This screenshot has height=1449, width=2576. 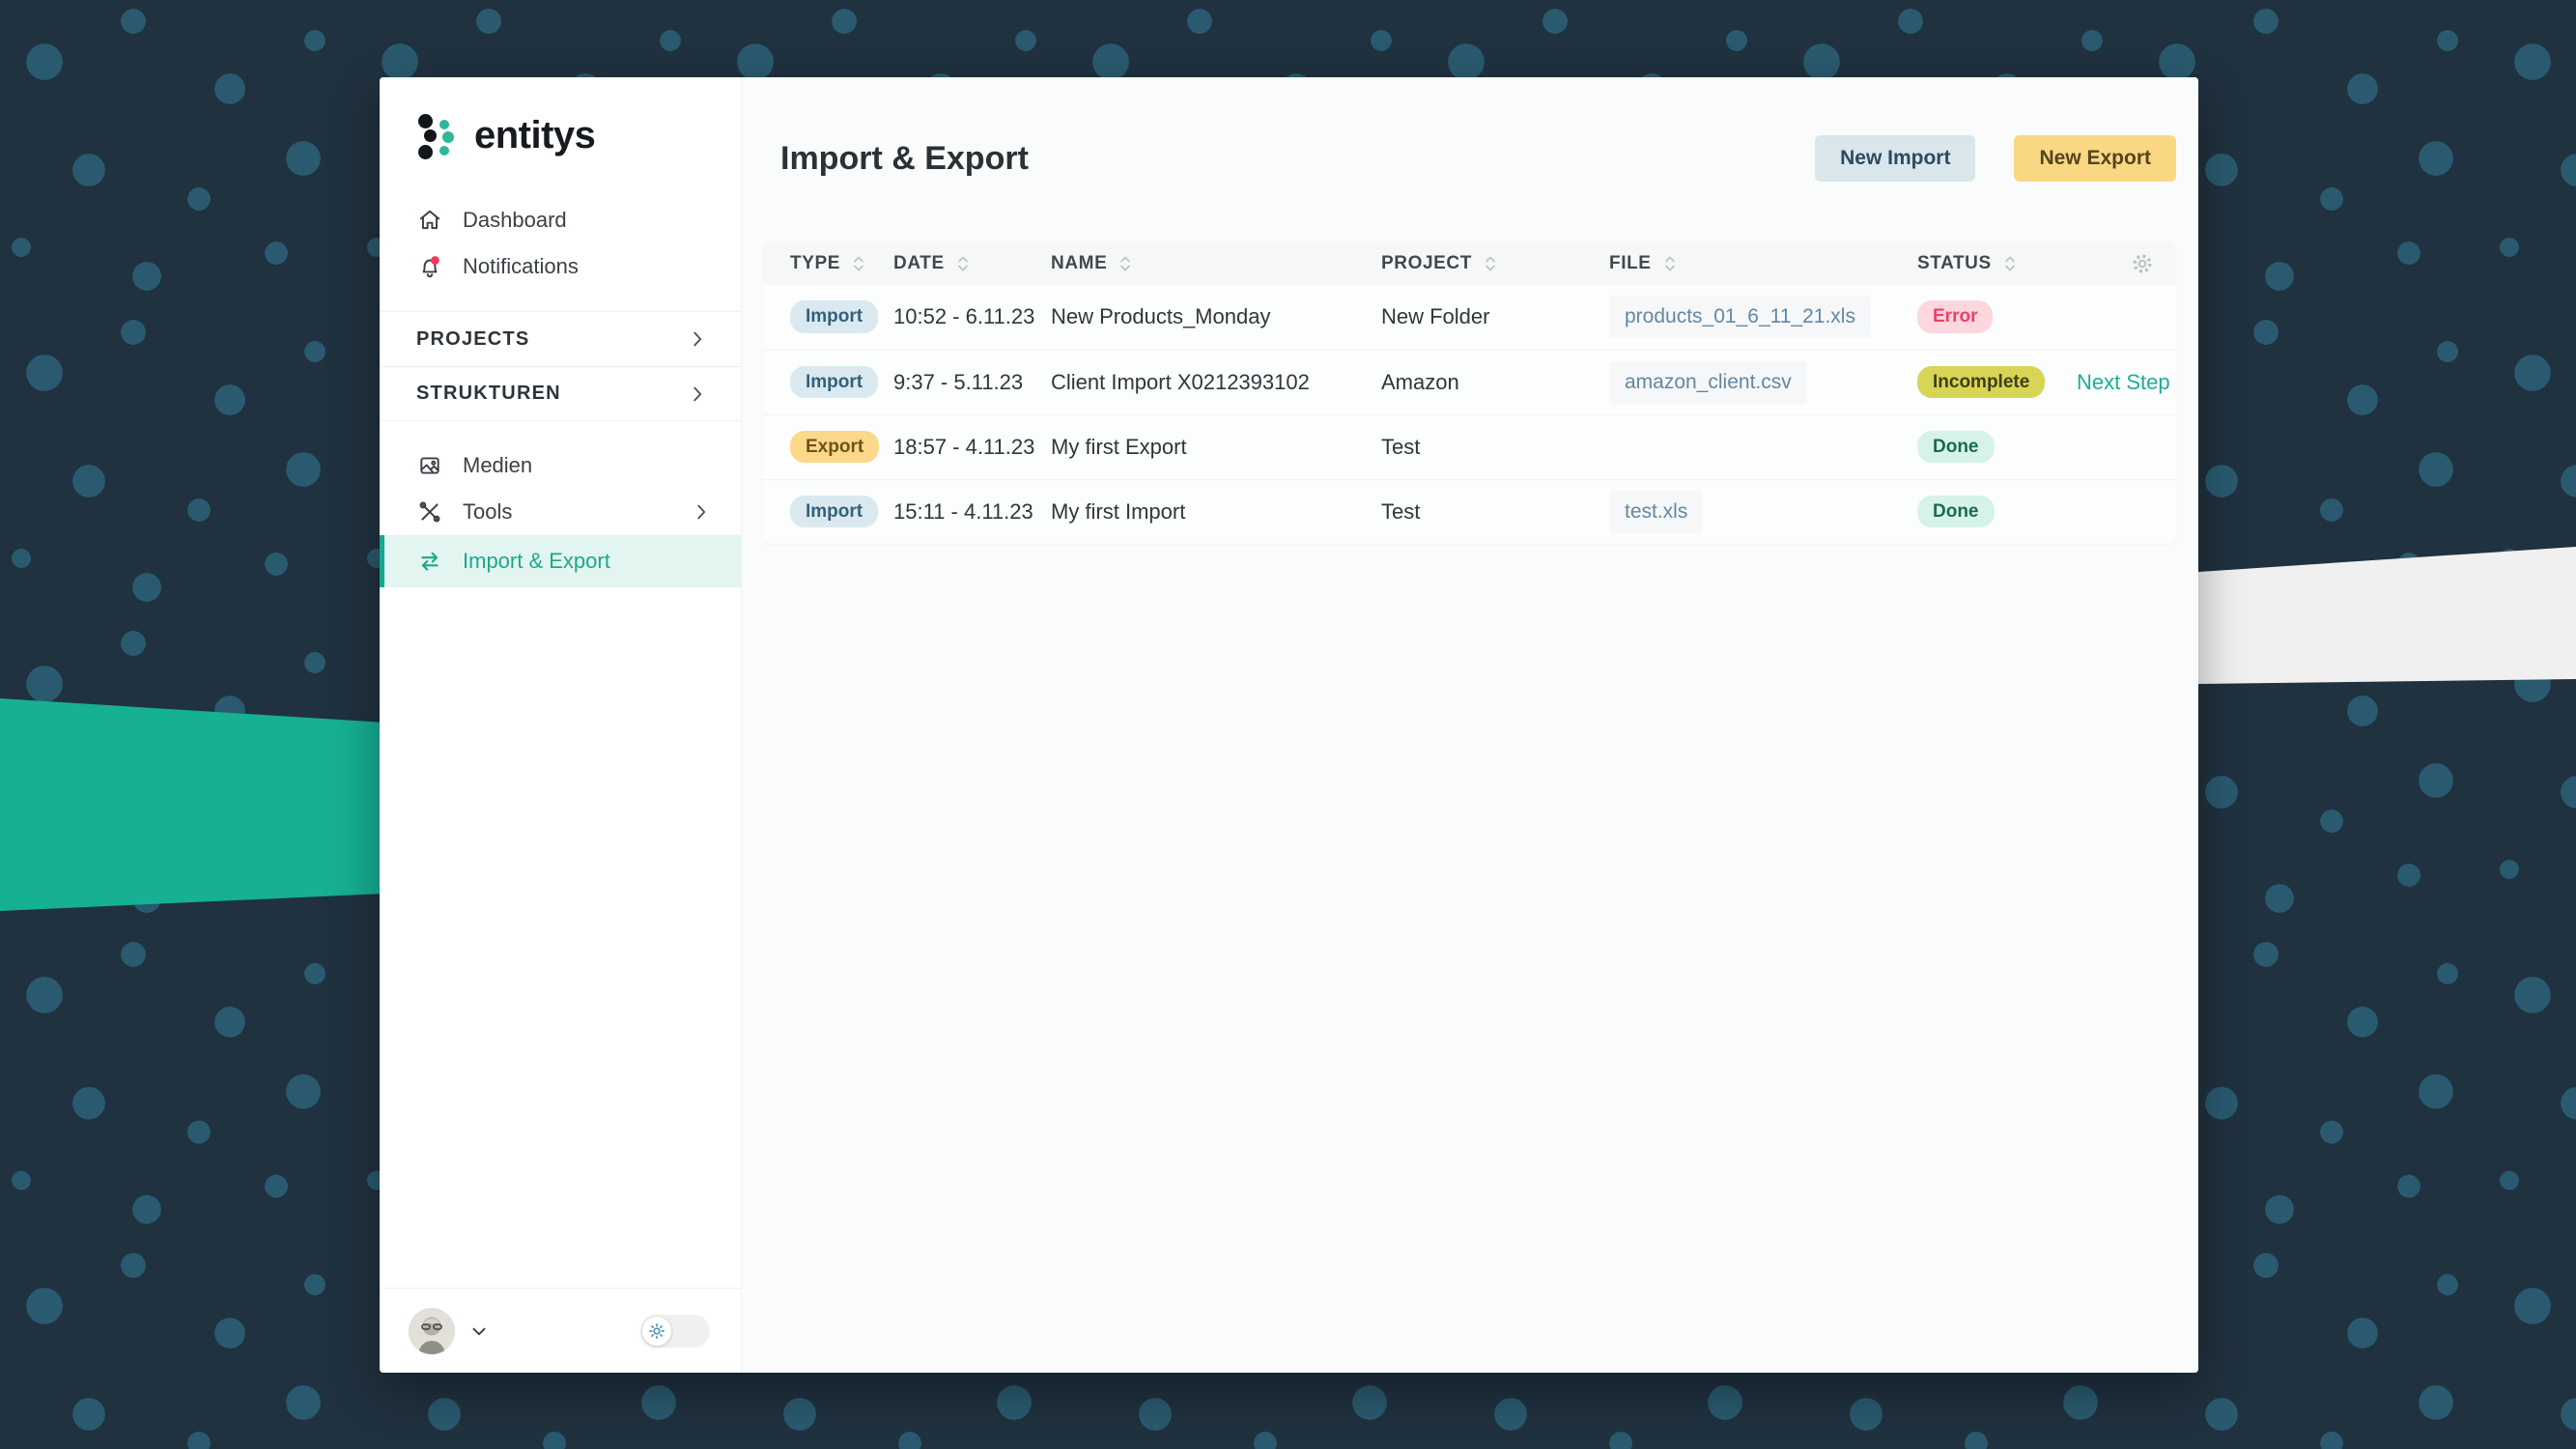 I want to click on file-link: test.xls, so click(x=1656, y=511).